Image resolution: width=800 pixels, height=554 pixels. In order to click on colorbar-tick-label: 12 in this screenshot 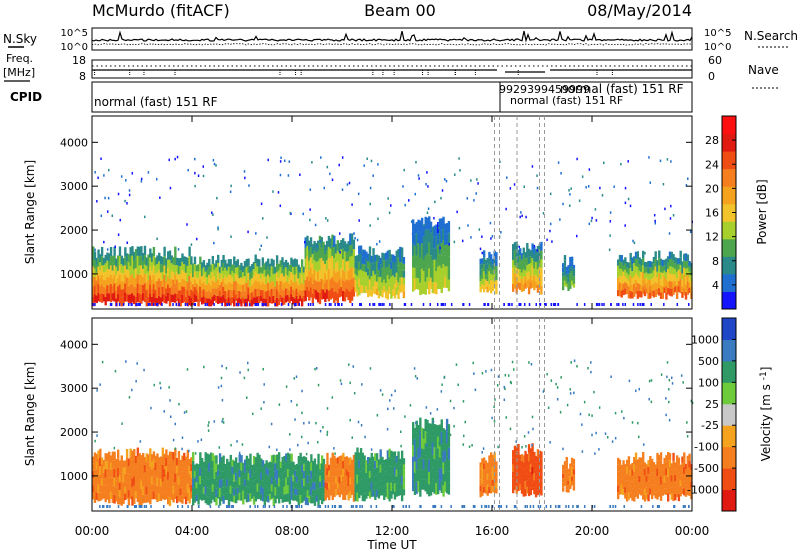, I will do `click(712, 237)`.